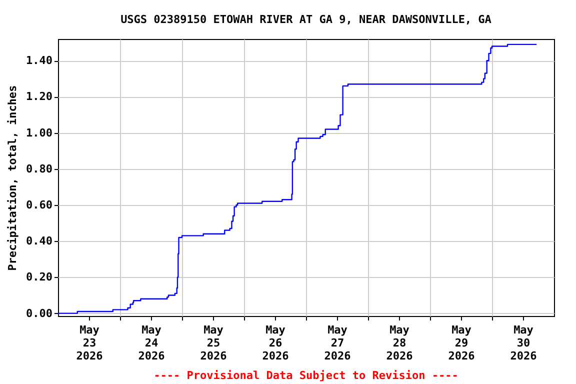 This screenshot has height=384, width=576. What do you see at coordinates (39, 241) in the screenshot?
I see `y-tick-label: 0.40` at bounding box center [39, 241].